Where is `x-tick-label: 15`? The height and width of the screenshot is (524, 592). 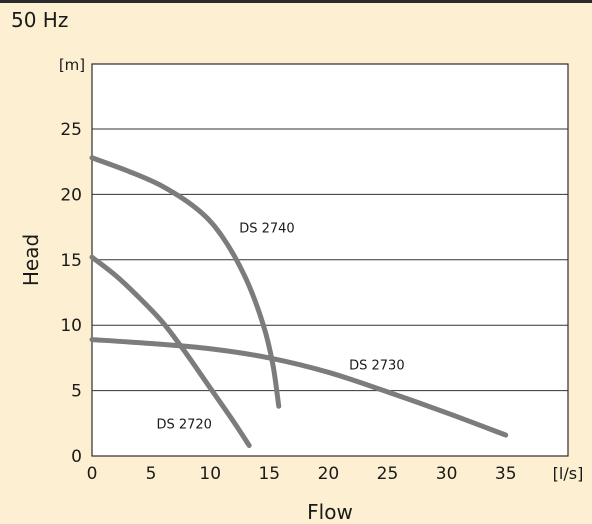 x-tick-label: 15 is located at coordinates (269, 474).